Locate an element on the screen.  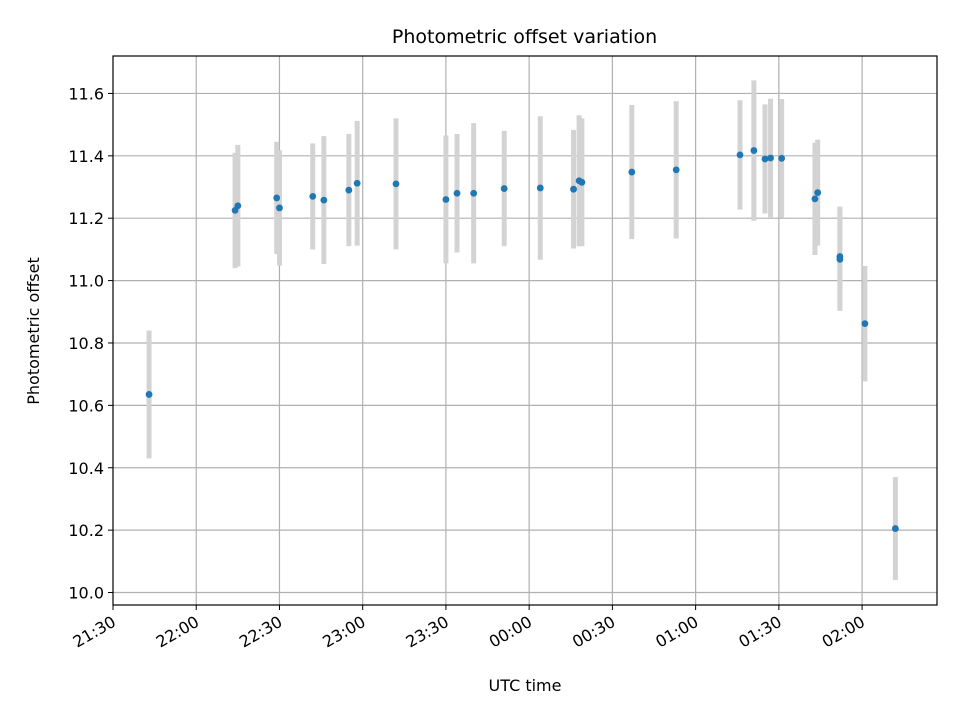
y-tick-label: 10.6 is located at coordinates (86, 405).